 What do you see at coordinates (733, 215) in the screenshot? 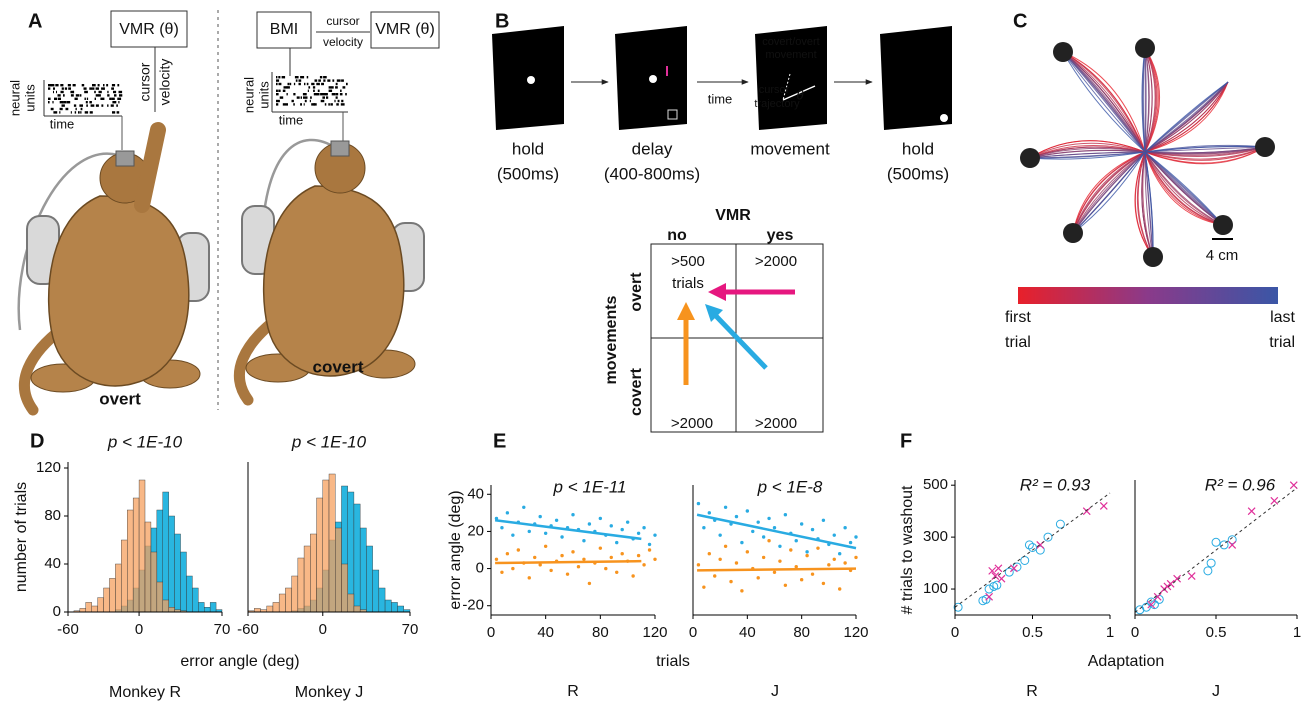
I see `label: VMR` at bounding box center [733, 215].